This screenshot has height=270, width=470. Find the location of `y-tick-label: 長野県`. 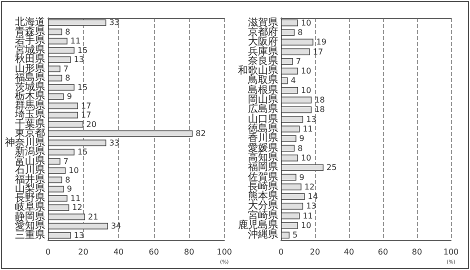

y-tick-label: 長野県 is located at coordinates (30, 198).